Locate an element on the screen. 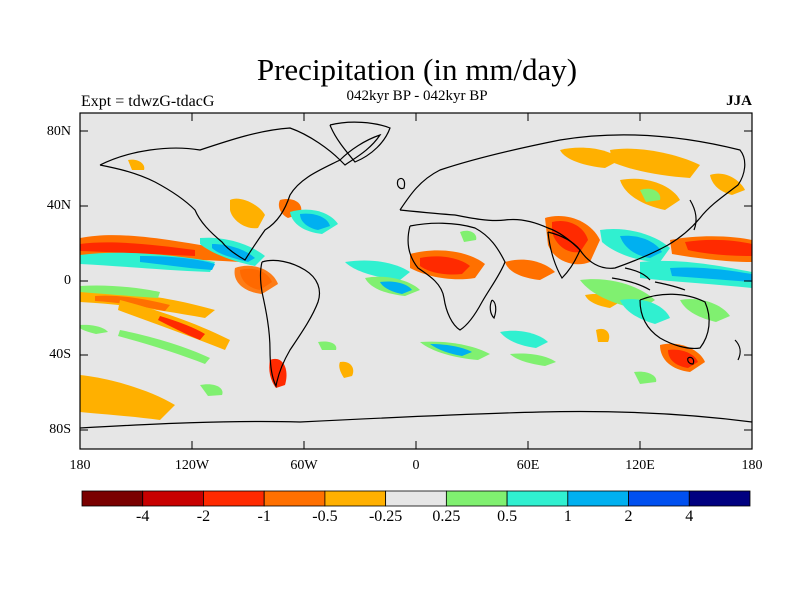  colorbar-label: 0.25 is located at coordinates (446, 516).